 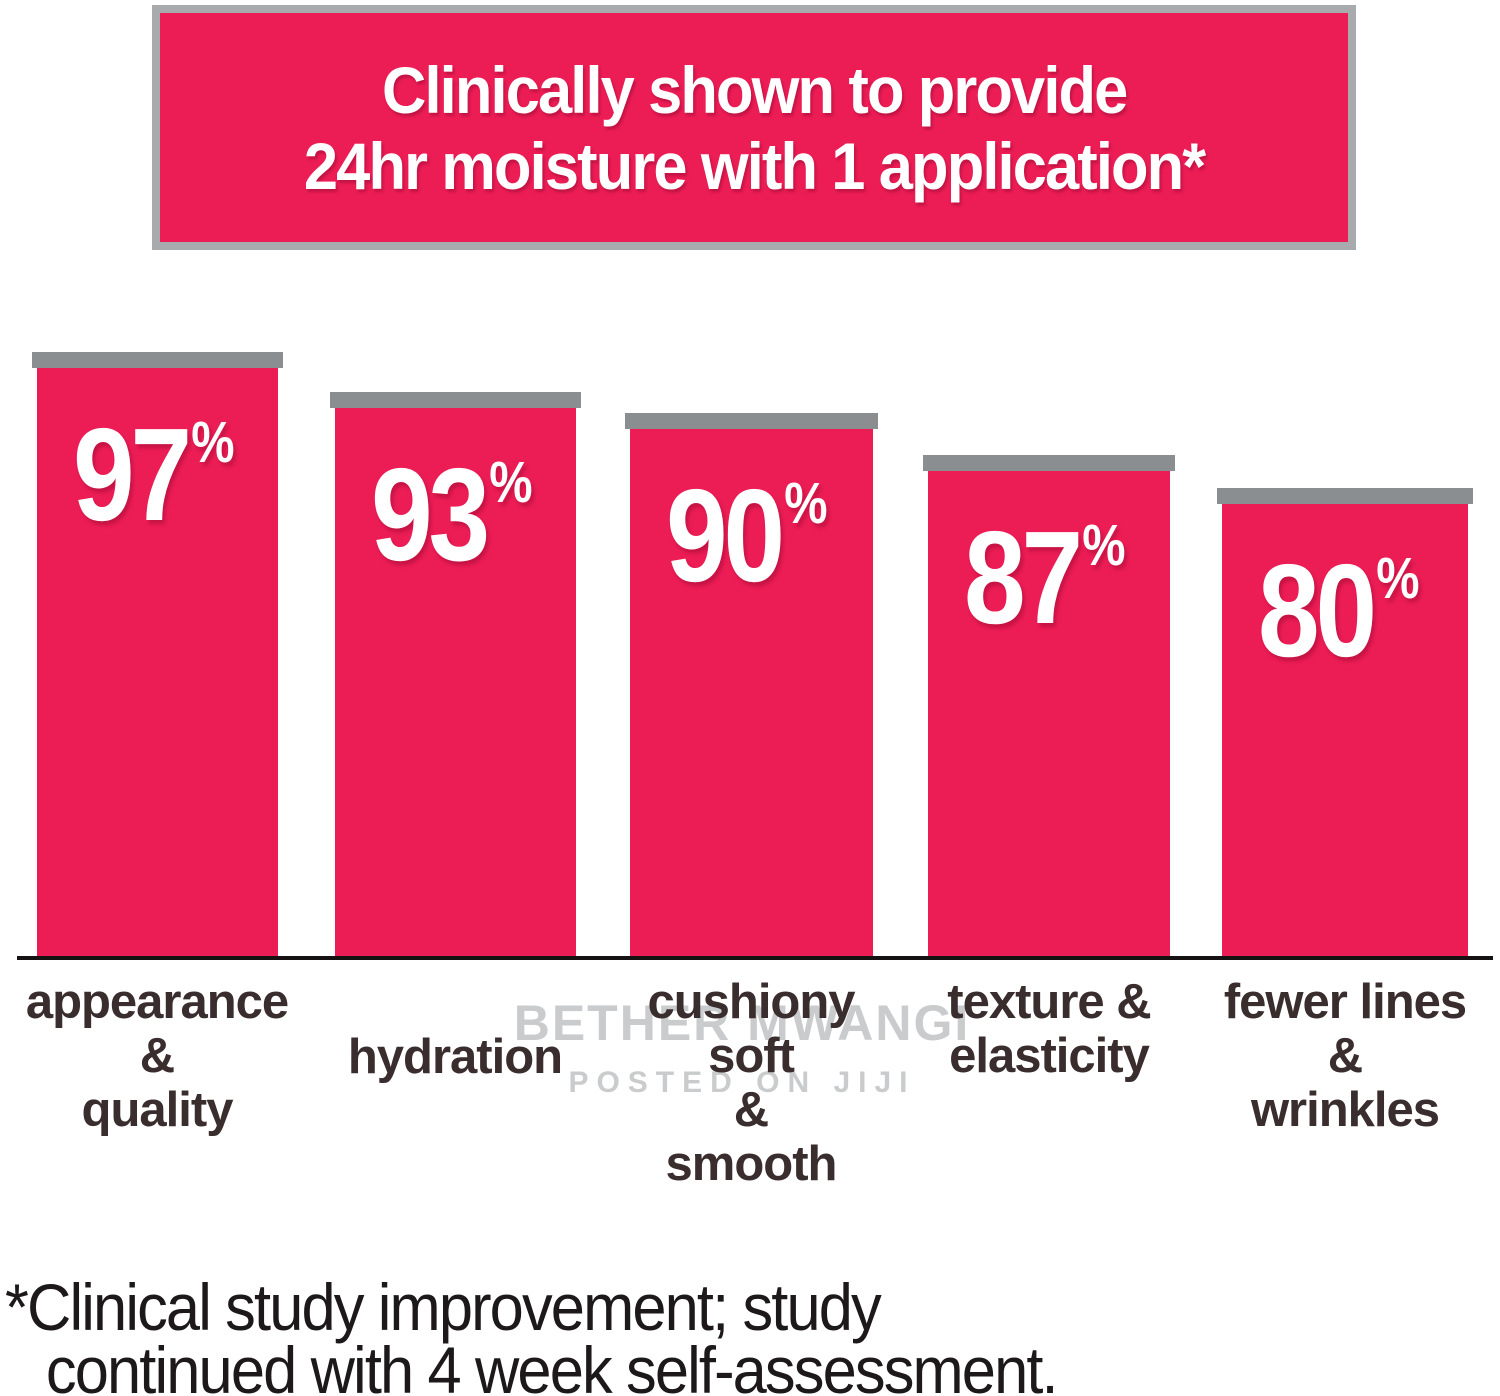 What do you see at coordinates (157, 1002) in the screenshot?
I see `category-label-line: appearance` at bounding box center [157, 1002].